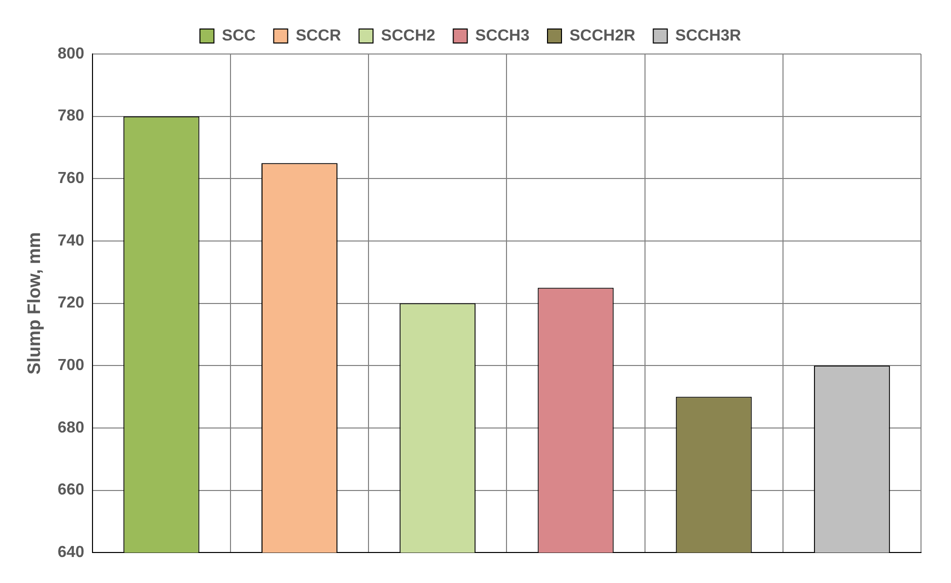  I want to click on y-tick-label: 800, so click(71, 53).